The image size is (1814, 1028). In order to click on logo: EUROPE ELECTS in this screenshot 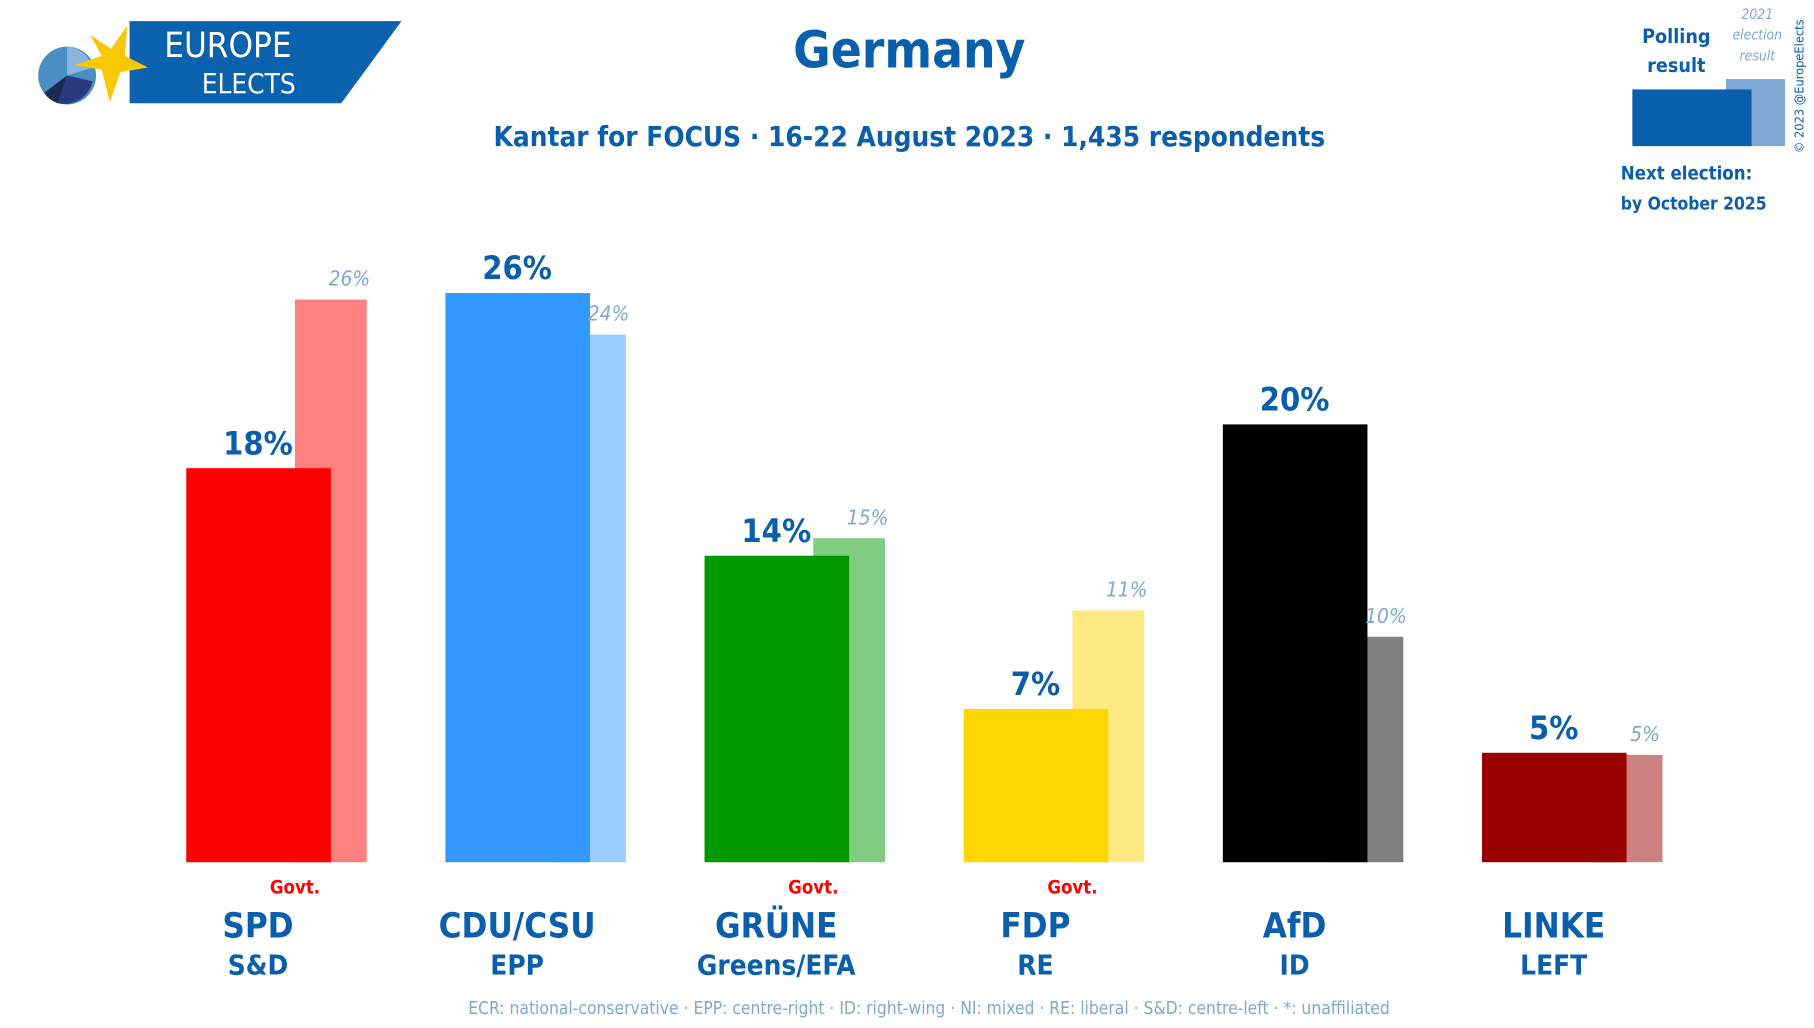, I will do `click(220, 63)`.